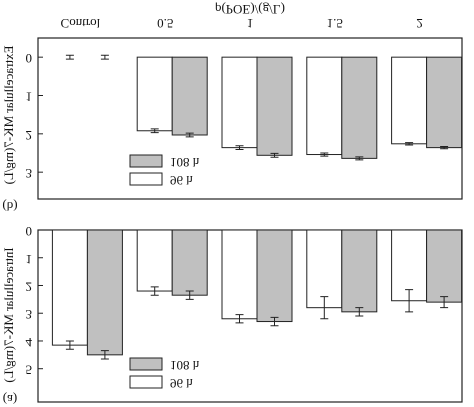 This screenshot has height=407, width=474. Describe the element at coordinates (165, 23) in the screenshot. I see `x-tick-label: 0.5` at that location.